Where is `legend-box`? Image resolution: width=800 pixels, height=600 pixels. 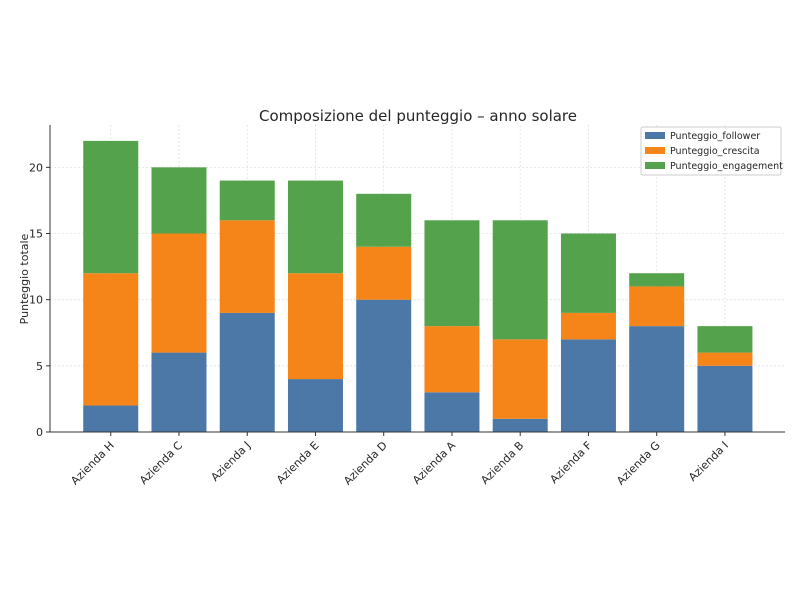
legend-box is located at coordinates (711, 151).